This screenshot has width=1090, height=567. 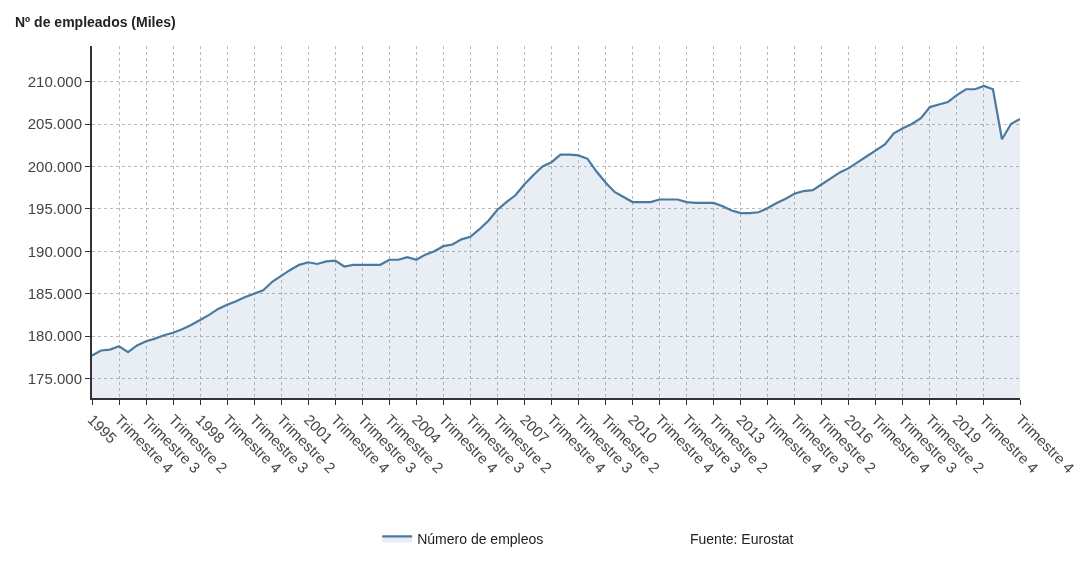 What do you see at coordinates (54, 124) in the screenshot?
I see `y-tick-label: 205.000` at bounding box center [54, 124].